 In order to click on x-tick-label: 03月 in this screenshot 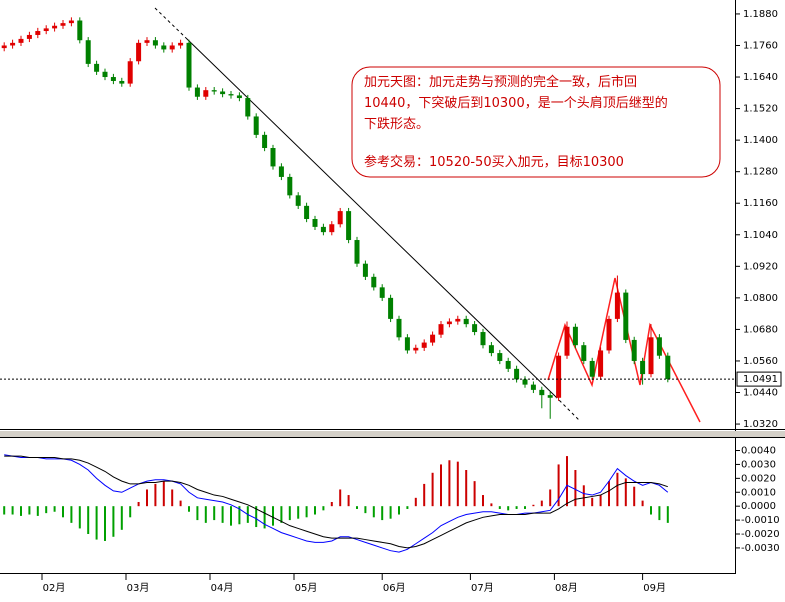, I will do `click(138, 588)`.